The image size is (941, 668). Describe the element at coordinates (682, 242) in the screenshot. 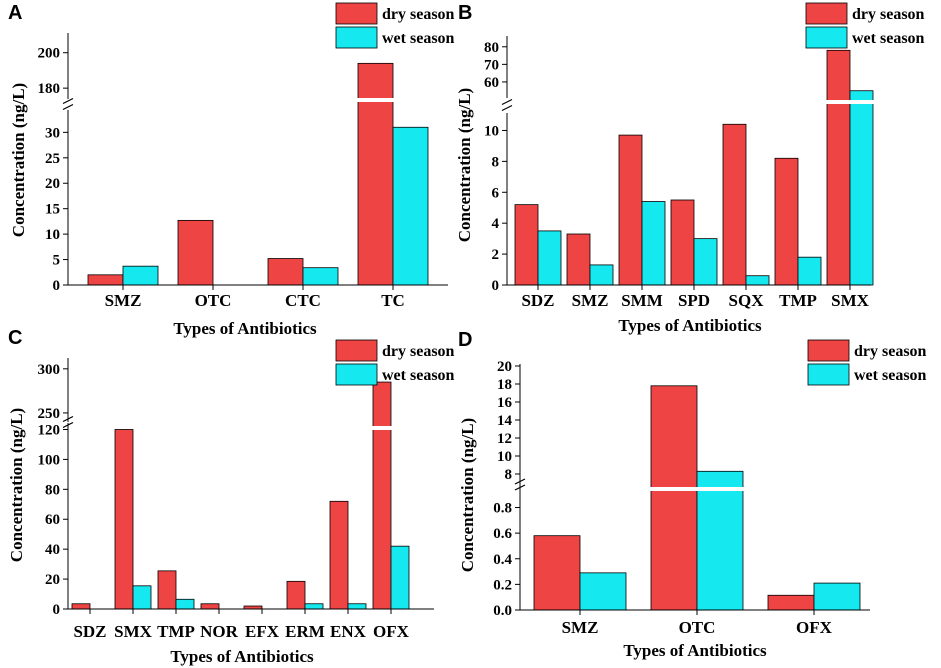

I see `bar-spd-dry` at that location.